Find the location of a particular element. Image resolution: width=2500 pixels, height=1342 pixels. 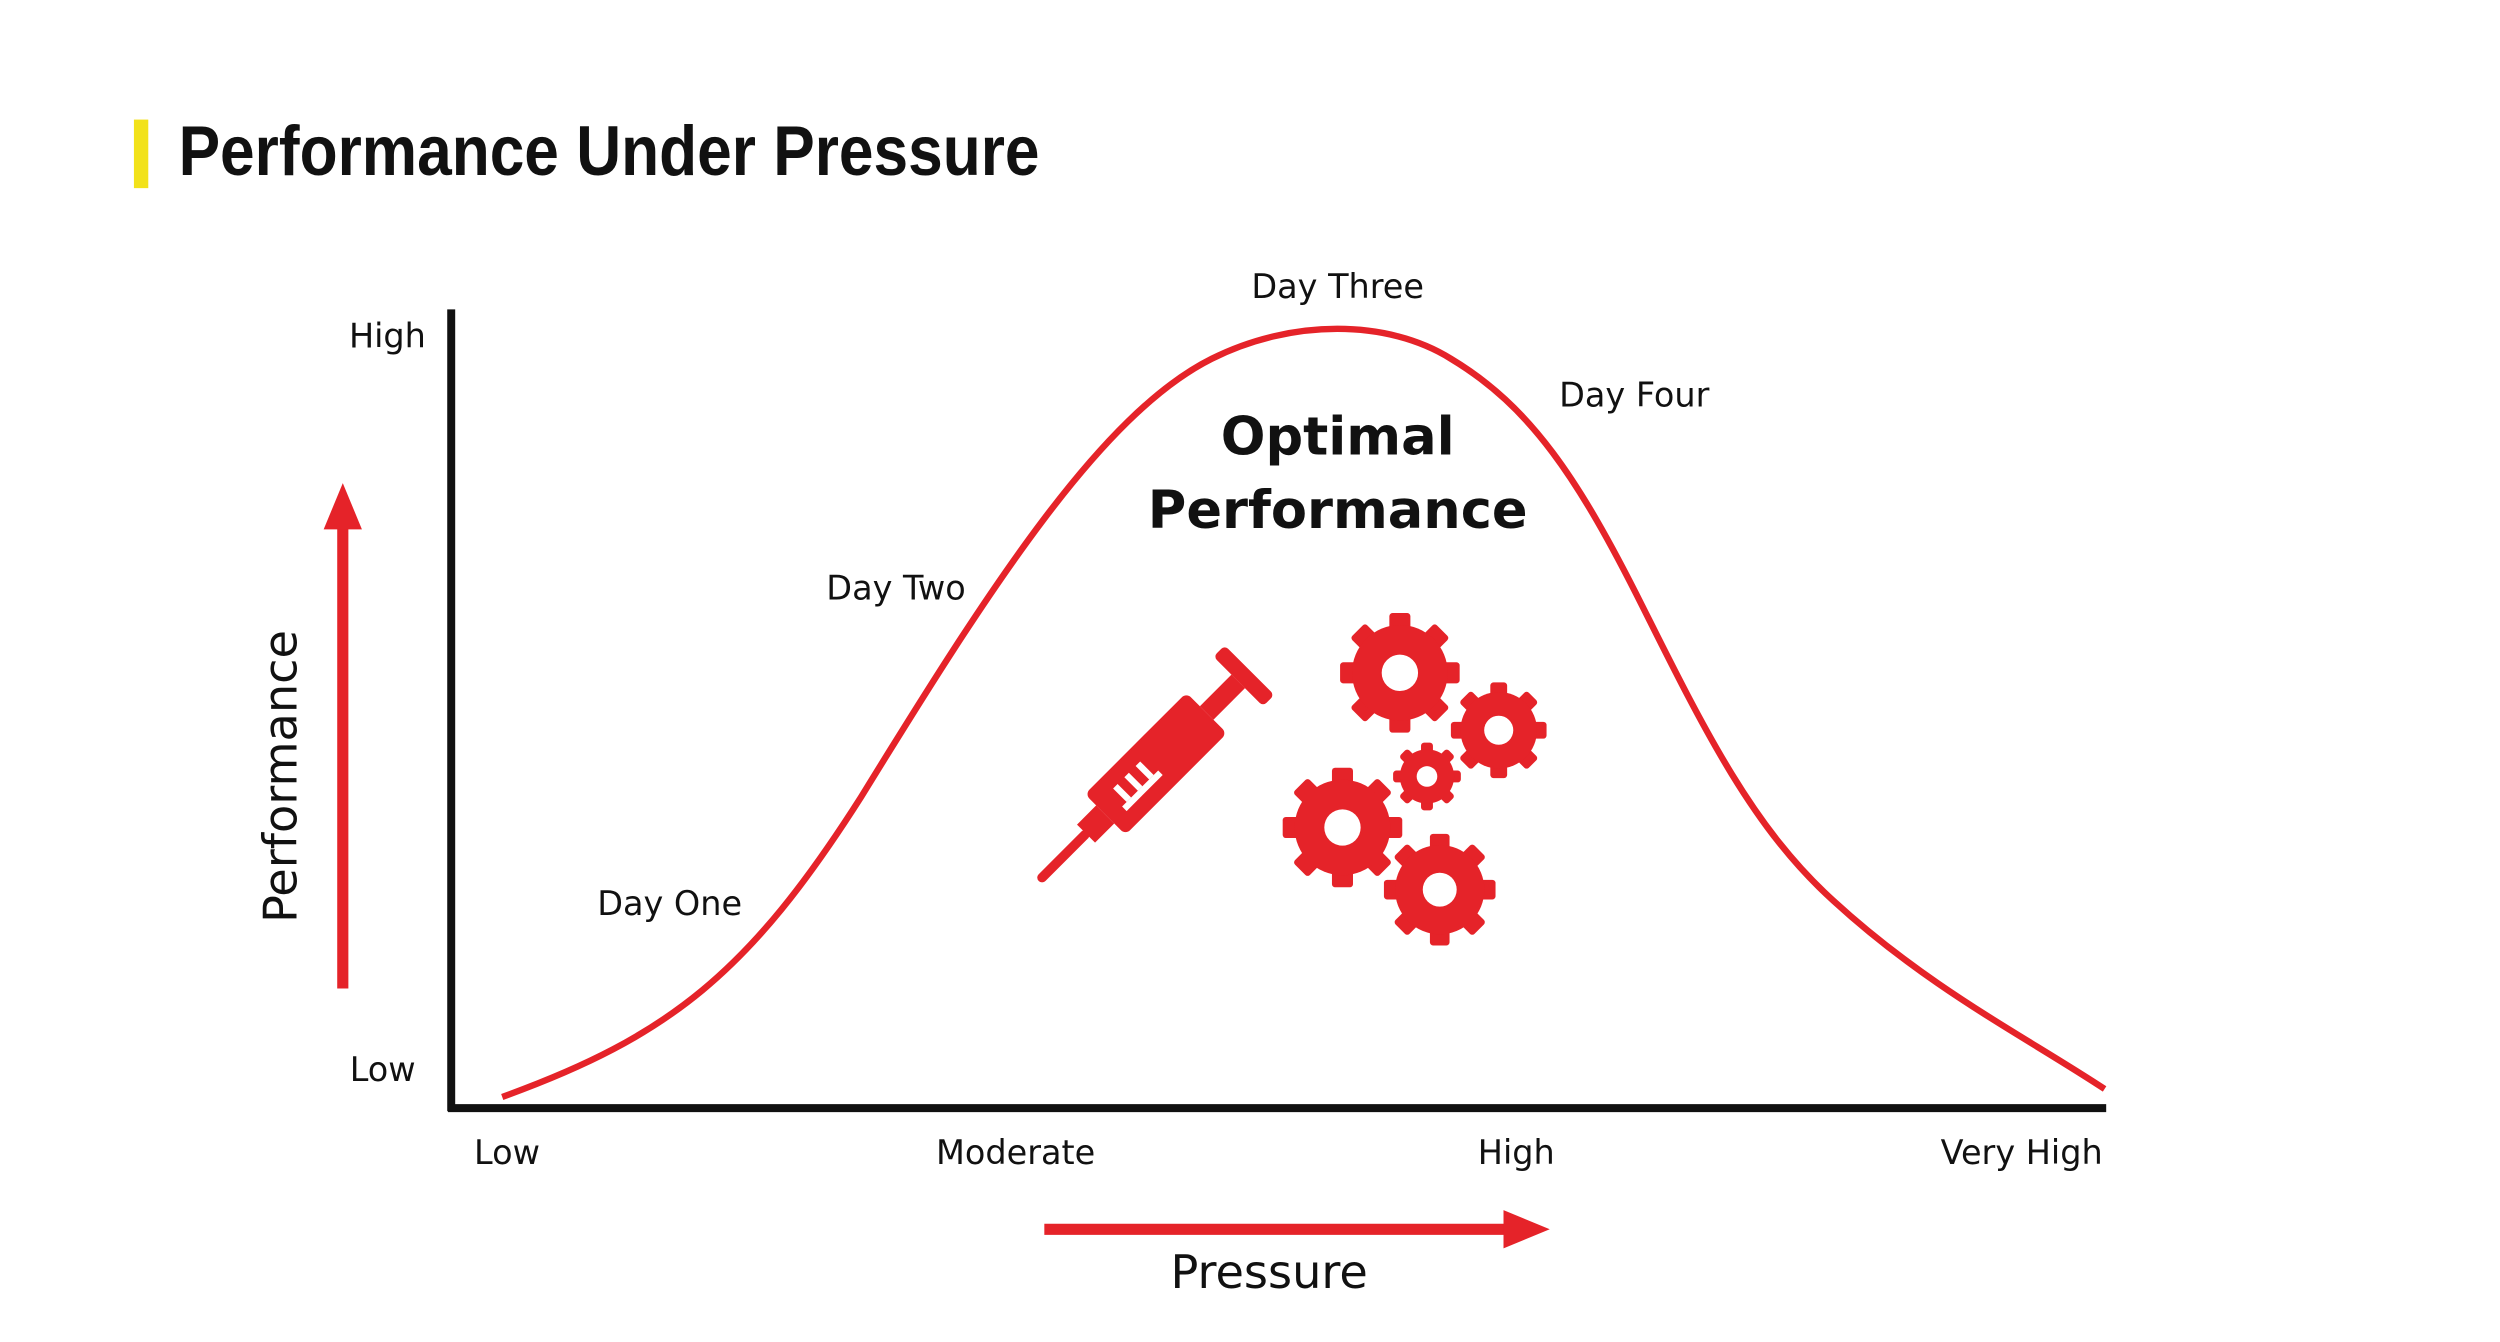

page-title: Performance Under Pressure is located at coordinates (609, 150).